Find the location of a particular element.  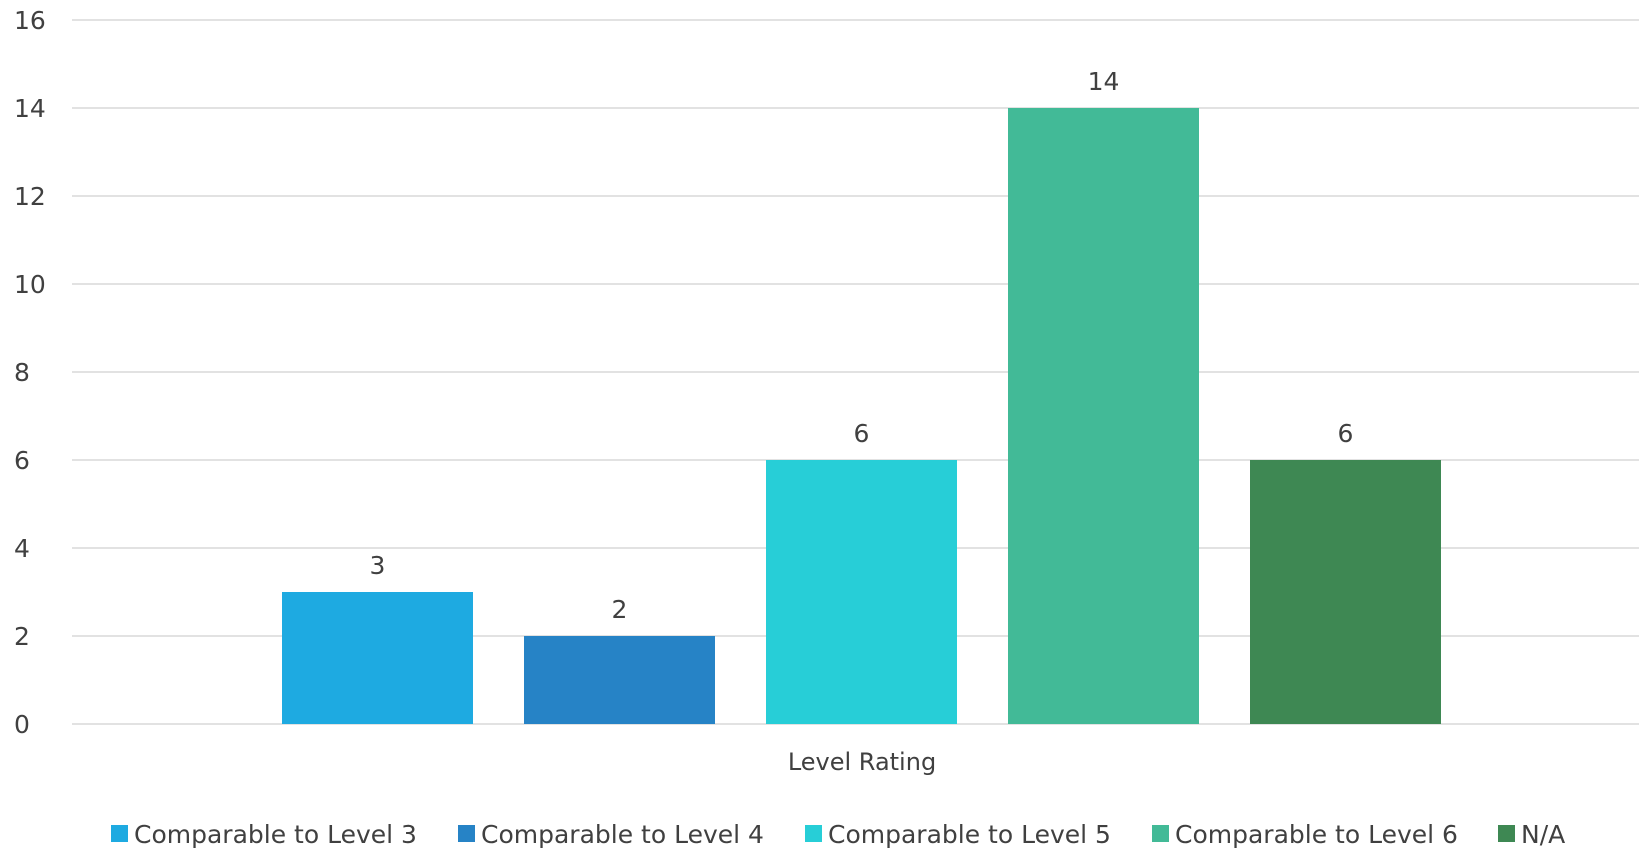

y-tick-label: 10 is located at coordinates (30, 284).